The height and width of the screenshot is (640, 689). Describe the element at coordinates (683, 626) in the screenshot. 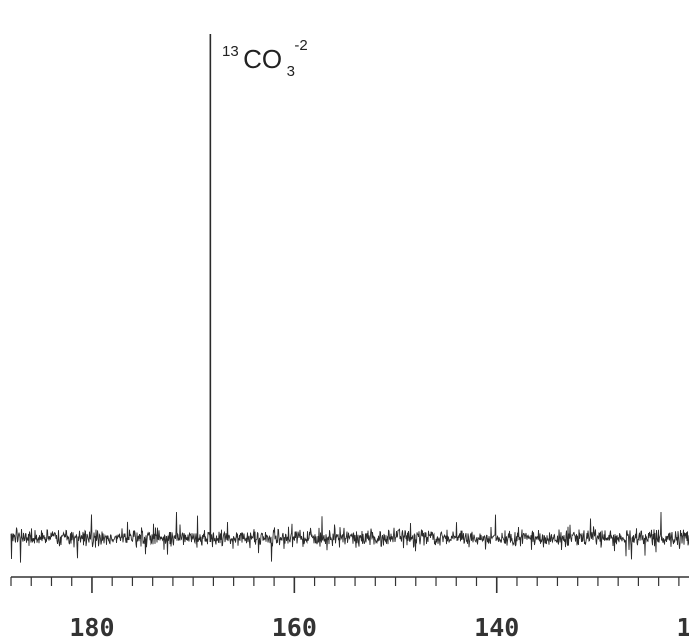

I see `x-tick-label: 120` at that location.